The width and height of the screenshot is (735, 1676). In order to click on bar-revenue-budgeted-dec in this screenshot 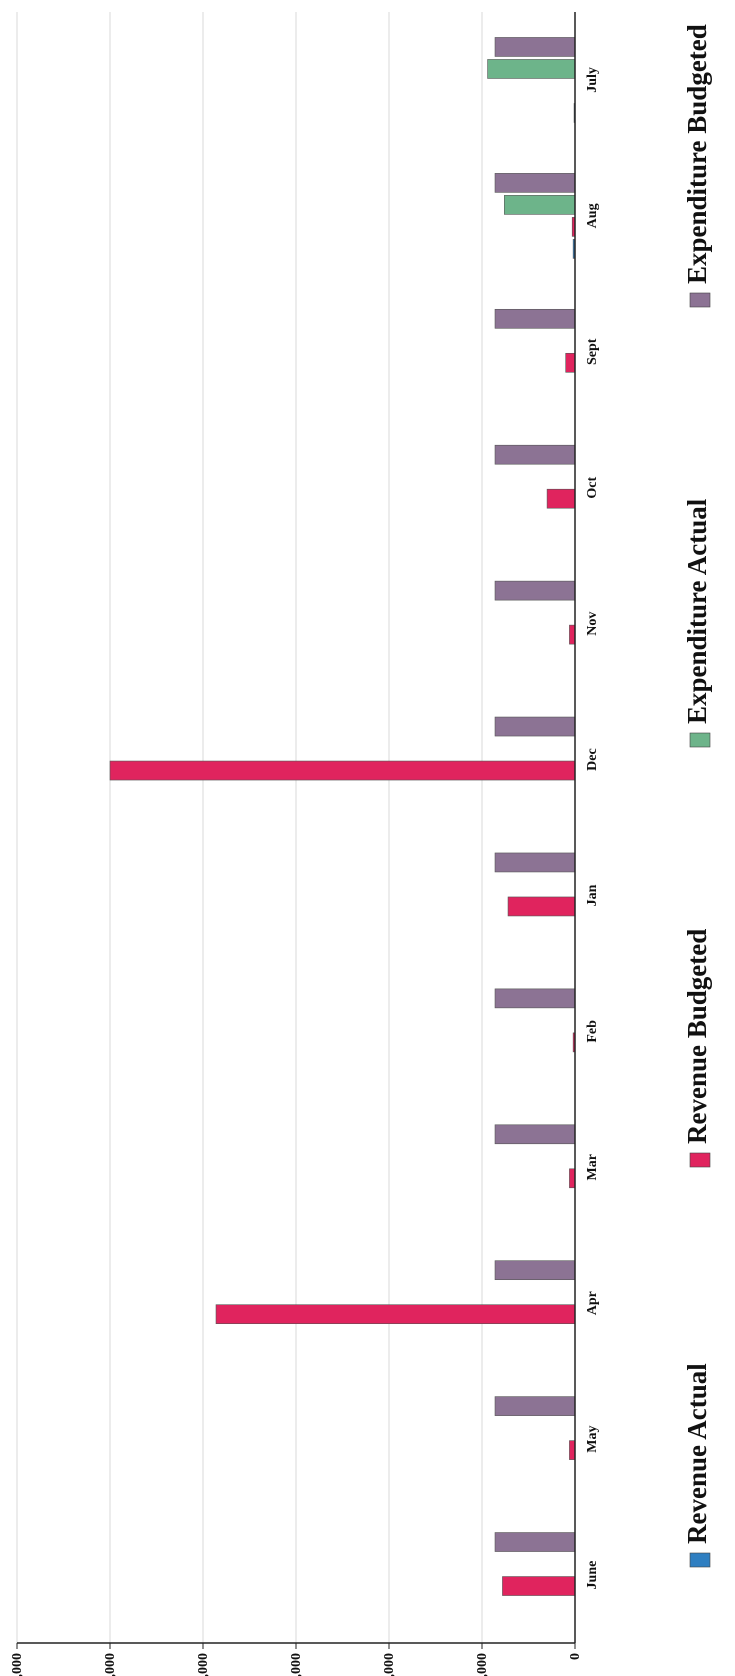, I will do `click(342, 770)`.